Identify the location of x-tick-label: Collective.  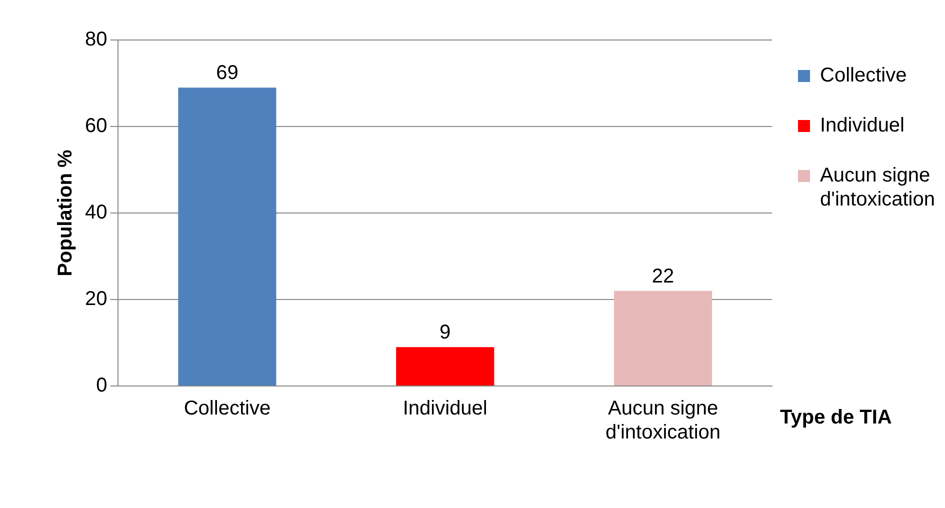
(227, 409).